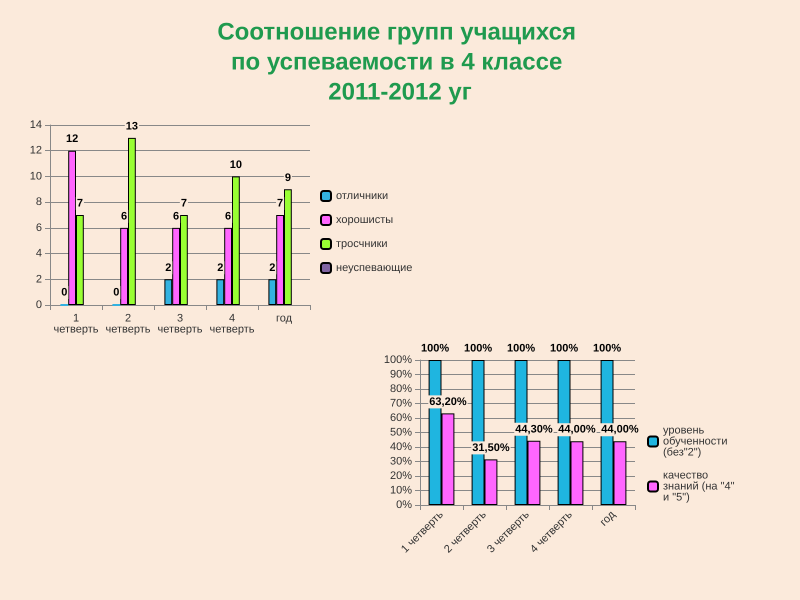 This screenshot has width=800, height=600. I want to click on legend-label: отличники, so click(362, 196).